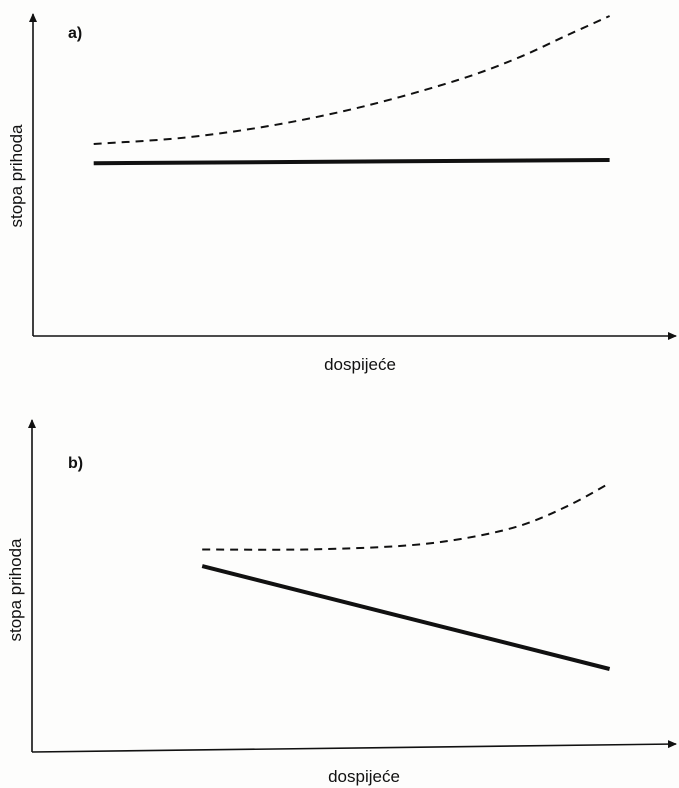 The width and height of the screenshot is (679, 788). I want to click on panel-b-y-axis-title: stopa prihoda, so click(15, 590).